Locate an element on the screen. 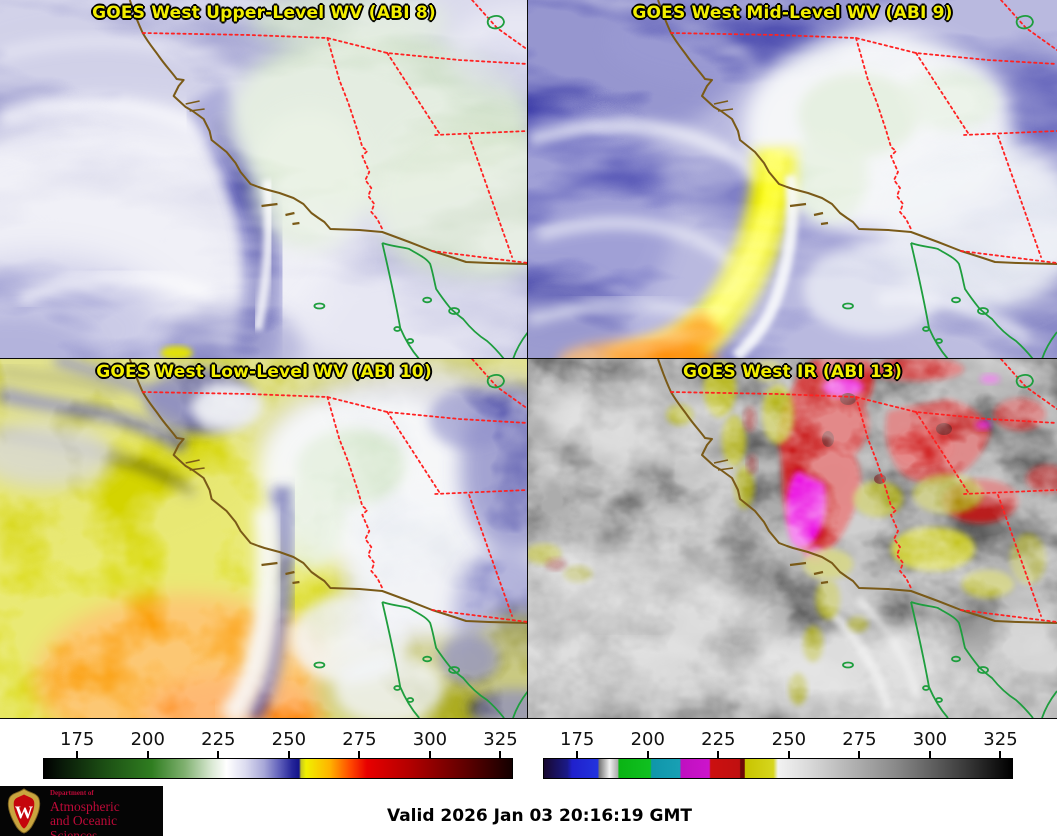 The width and height of the screenshot is (1057, 836). colorbar-wv: 175 200 225 250 275 300 325 is located at coordinates (280, 755).